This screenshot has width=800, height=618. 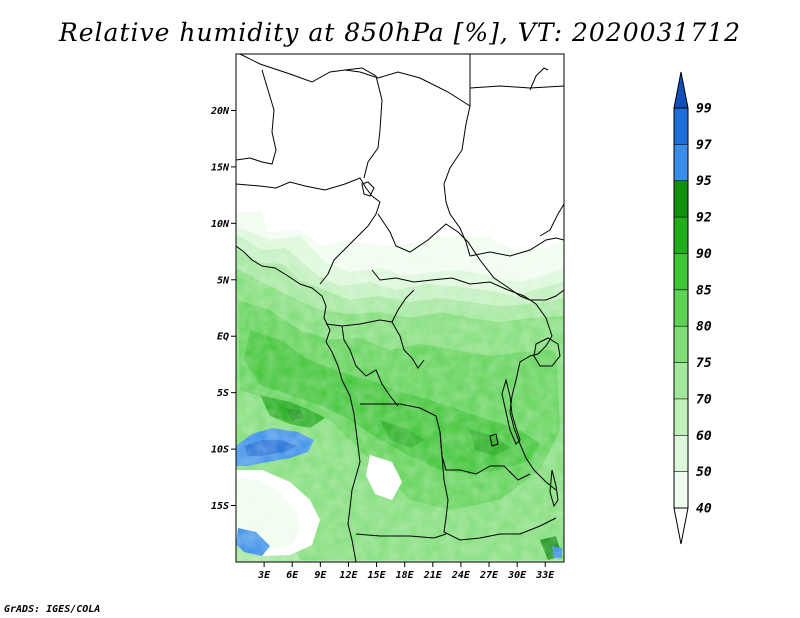 I want to click on lat-tick-label: 20N, so click(x=220, y=111).